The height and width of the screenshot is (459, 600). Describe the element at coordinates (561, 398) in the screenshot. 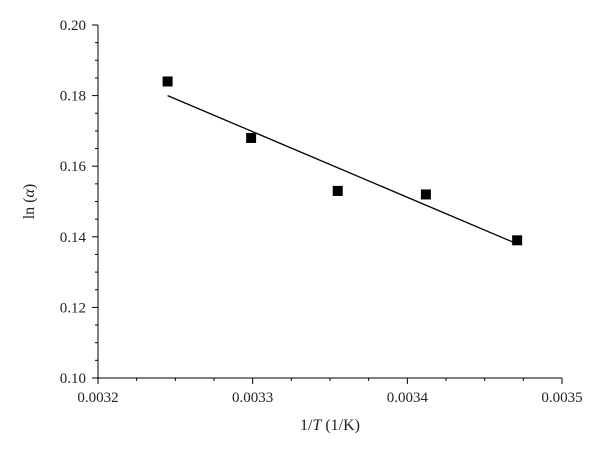

I see `x-tick-label: 0.0035` at that location.